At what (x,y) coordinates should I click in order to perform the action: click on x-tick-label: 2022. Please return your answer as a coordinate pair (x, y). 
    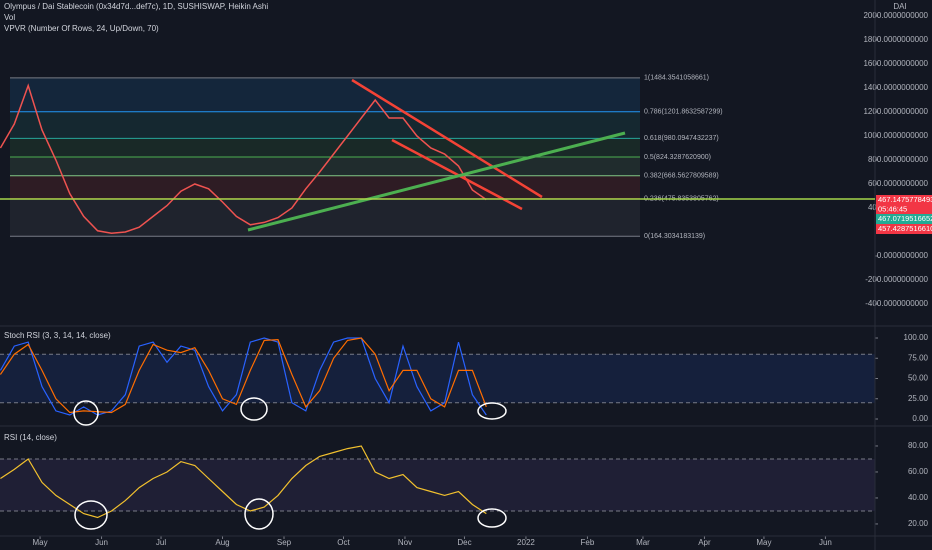
    Looking at the image, I should click on (526, 542).